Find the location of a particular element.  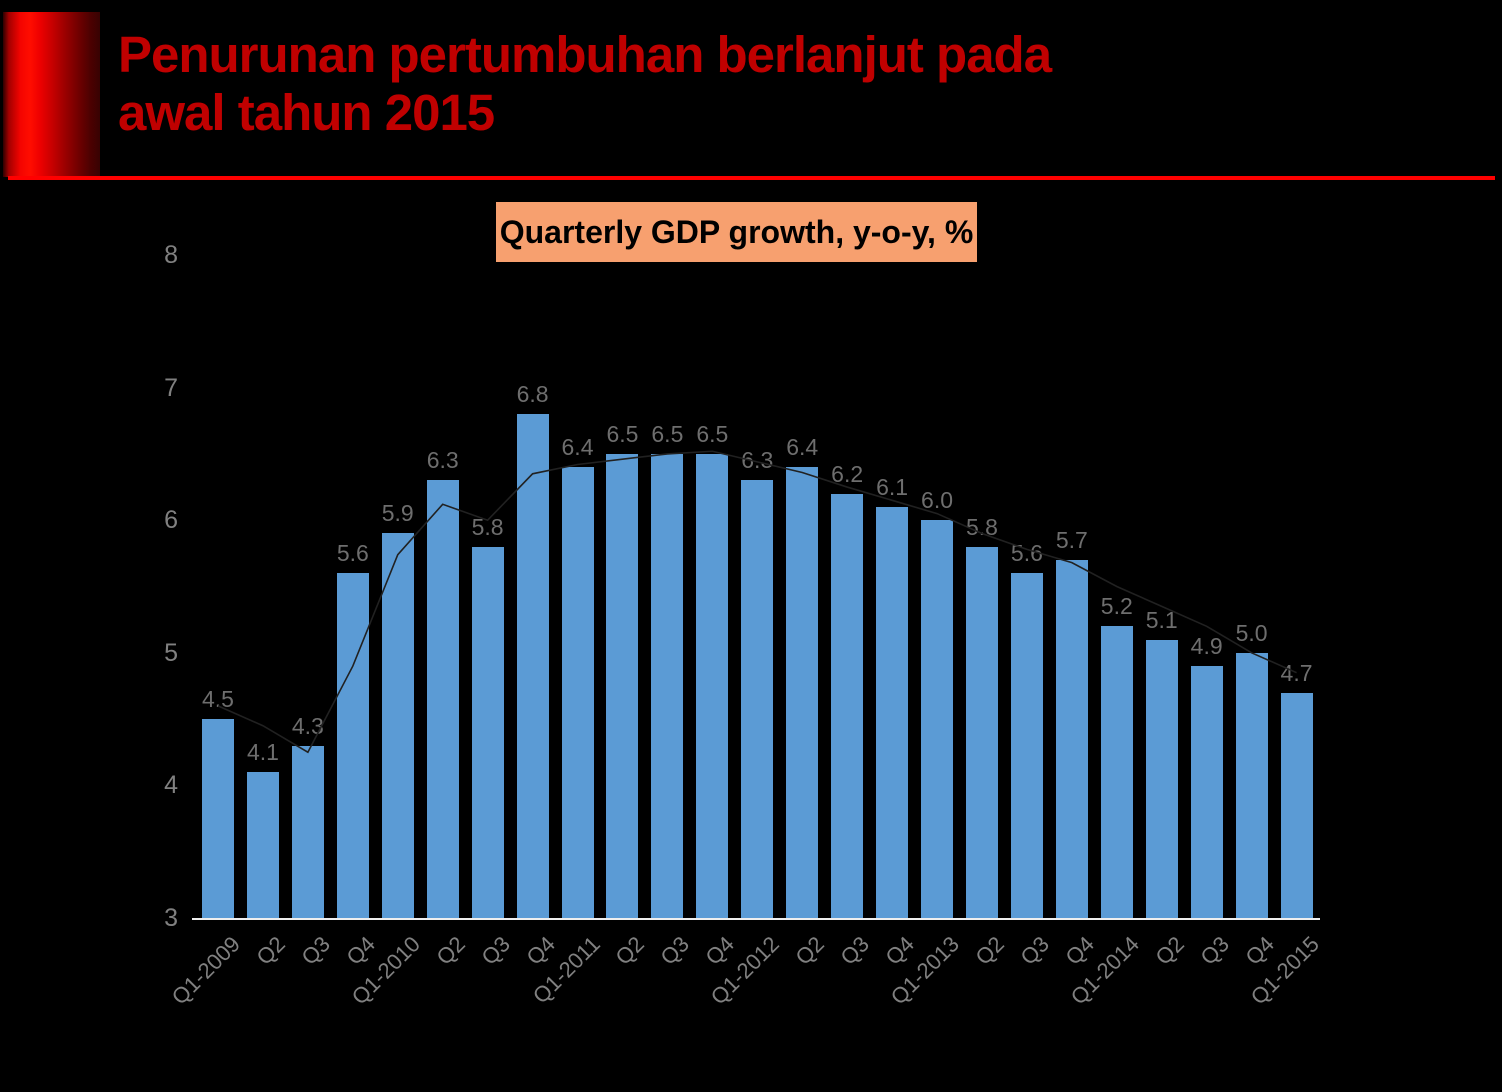

y-axis-tick-label: 3 is located at coordinates (171, 918).